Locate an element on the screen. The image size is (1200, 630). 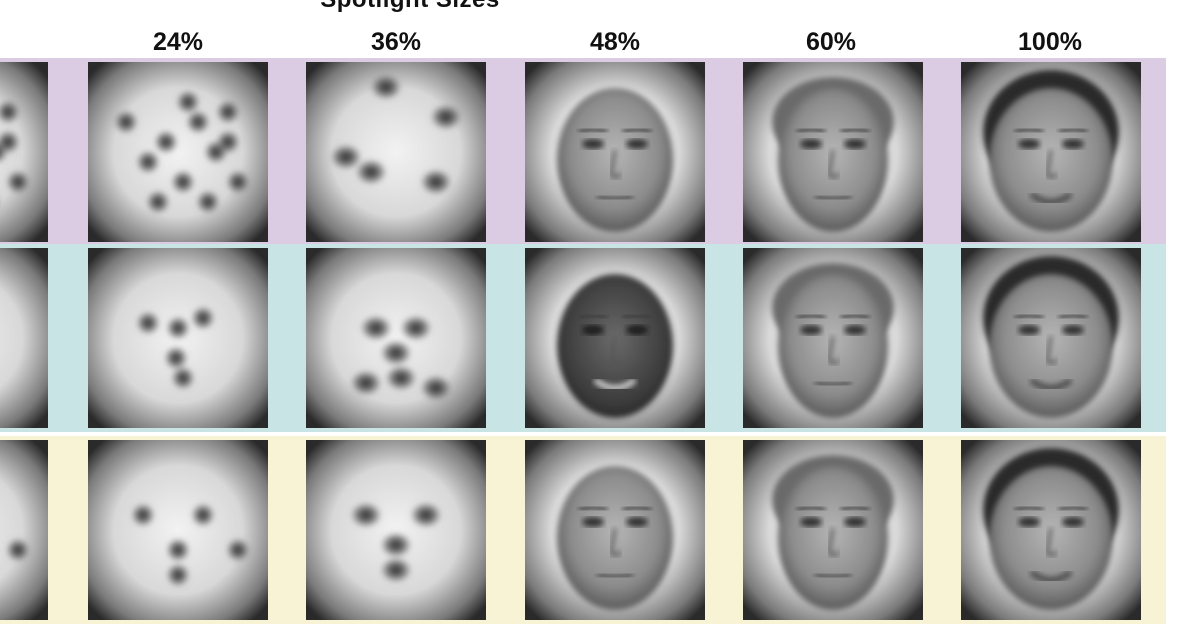
figure-title: Spotlight Sizes is located at coordinates (410, 7).